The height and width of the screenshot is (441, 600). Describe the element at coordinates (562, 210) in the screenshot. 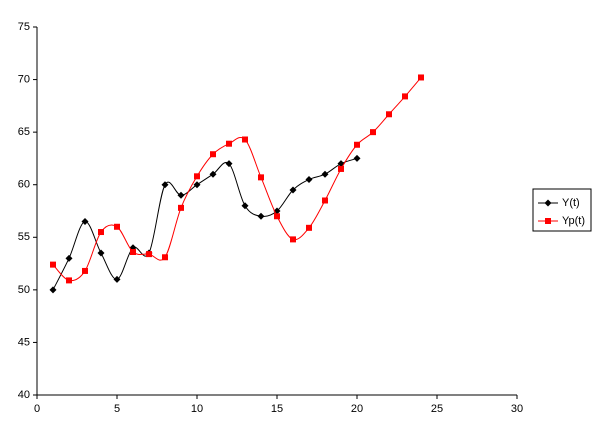

I see `legend-box` at that location.